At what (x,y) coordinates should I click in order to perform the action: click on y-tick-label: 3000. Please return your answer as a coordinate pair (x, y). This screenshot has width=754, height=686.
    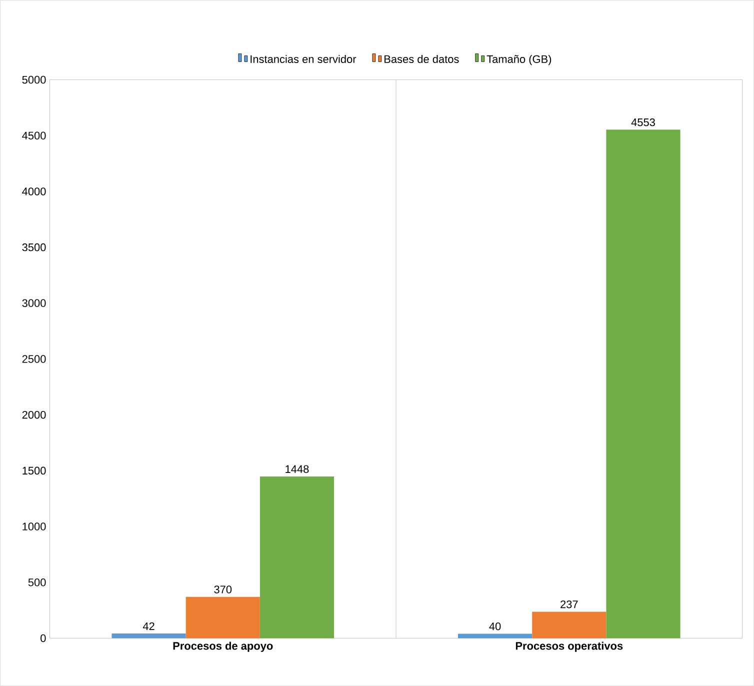
    Looking at the image, I should click on (34, 303).